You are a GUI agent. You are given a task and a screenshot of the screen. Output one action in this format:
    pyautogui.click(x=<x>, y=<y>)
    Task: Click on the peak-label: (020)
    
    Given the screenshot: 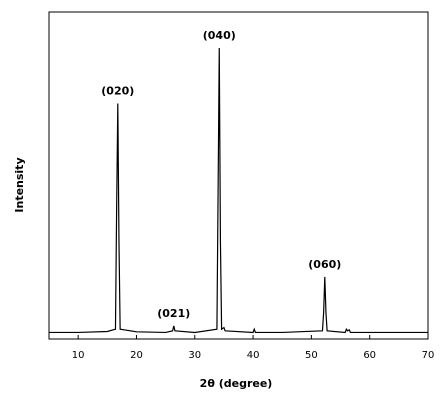 What is the action you would take?
    pyautogui.click(x=117, y=91)
    